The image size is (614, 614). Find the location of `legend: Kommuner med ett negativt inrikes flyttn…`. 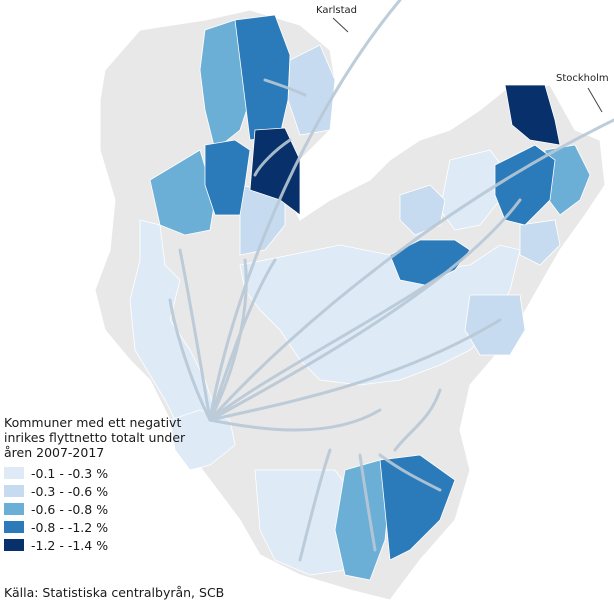

legend: Kommuner med ett negativt inrikes flyttn… is located at coordinates (104, 484).